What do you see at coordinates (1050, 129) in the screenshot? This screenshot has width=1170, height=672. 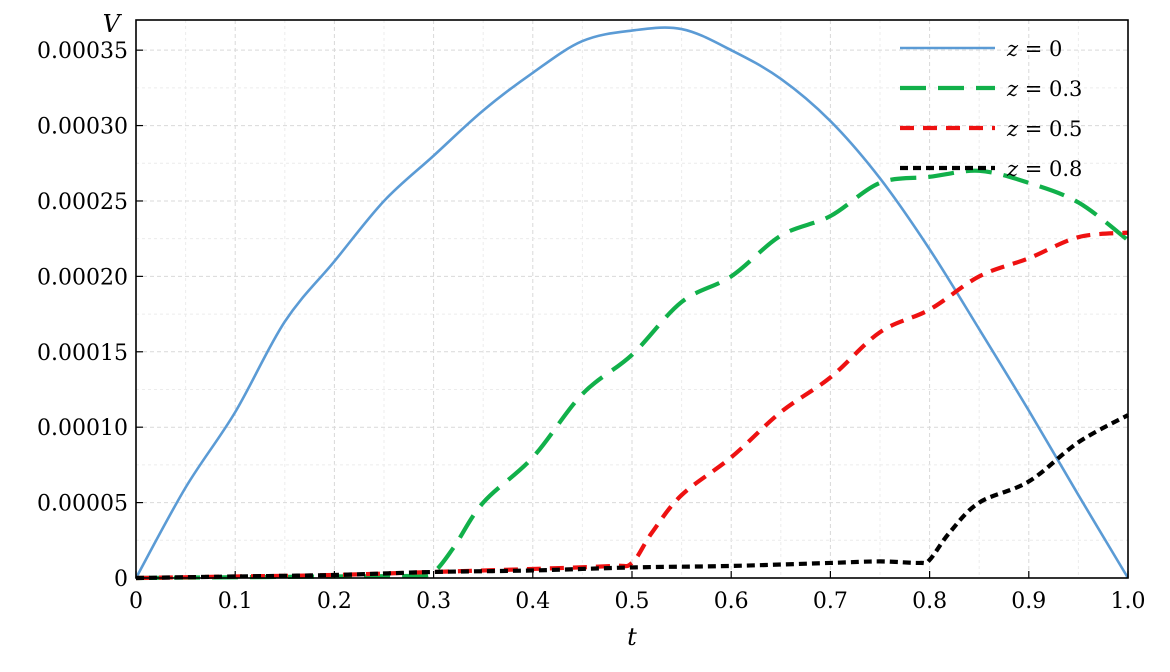 I see `legend-value: = 0.5` at bounding box center [1050, 129].